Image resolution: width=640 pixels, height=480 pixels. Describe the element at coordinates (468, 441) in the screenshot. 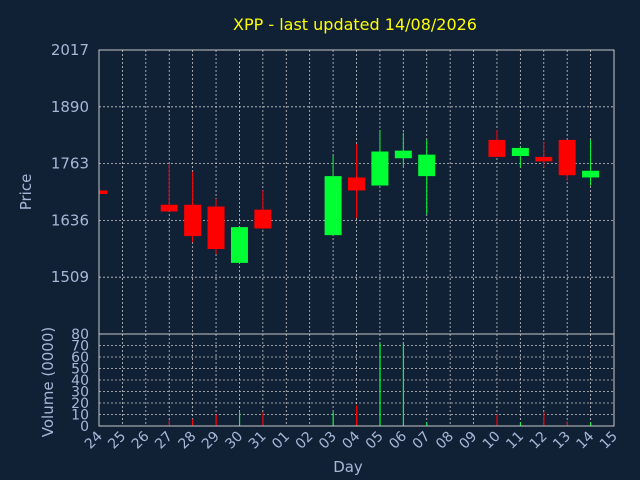

I see `x-tick-label: 09` at that location.